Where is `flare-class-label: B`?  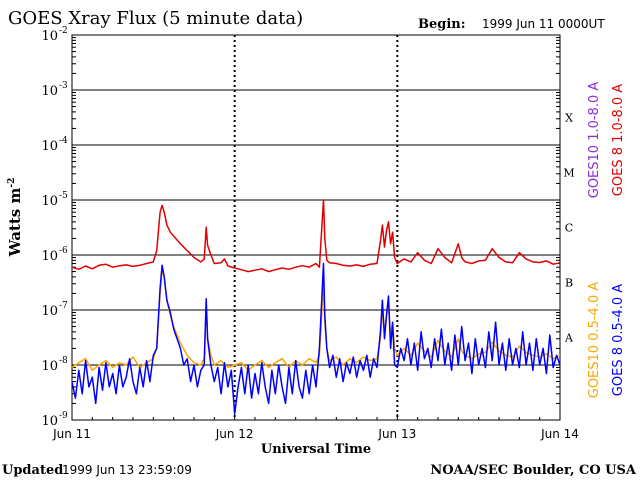 flare-class-label: B is located at coordinates (569, 283).